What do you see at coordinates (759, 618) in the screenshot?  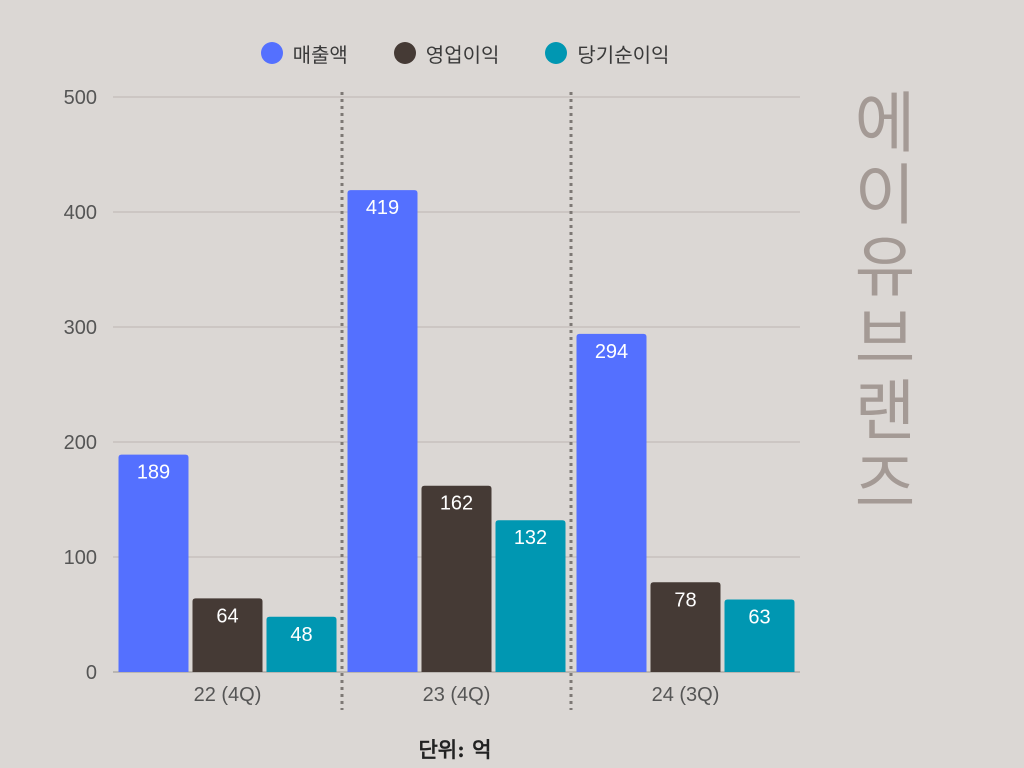 I see `bar-value-label: 63` at bounding box center [759, 618].